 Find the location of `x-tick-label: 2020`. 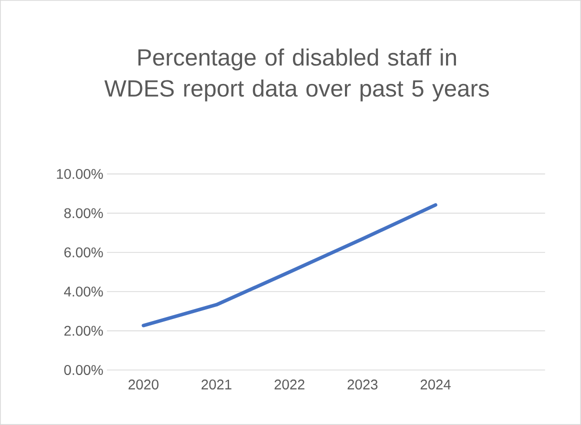

x-tick-label: 2020 is located at coordinates (143, 385).